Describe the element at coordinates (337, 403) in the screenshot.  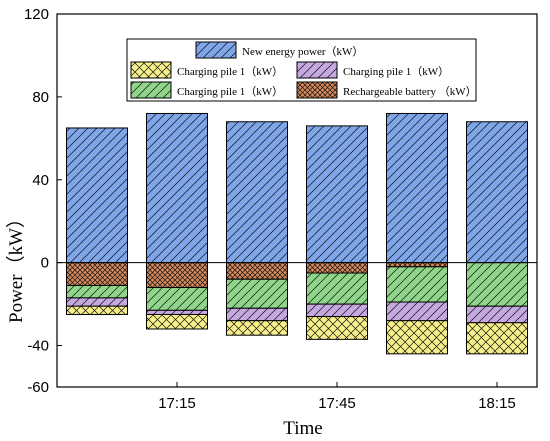
I see `x-tick-label: 17:45` at that location.